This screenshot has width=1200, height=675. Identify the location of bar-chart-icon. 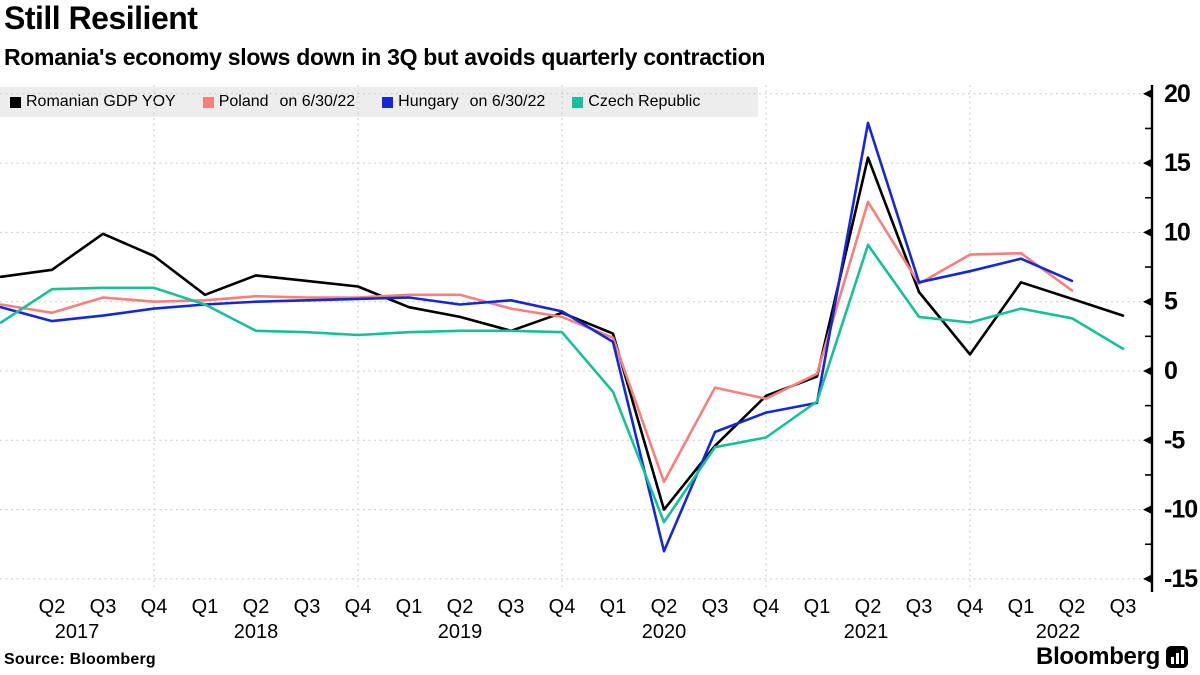
(1177, 657).